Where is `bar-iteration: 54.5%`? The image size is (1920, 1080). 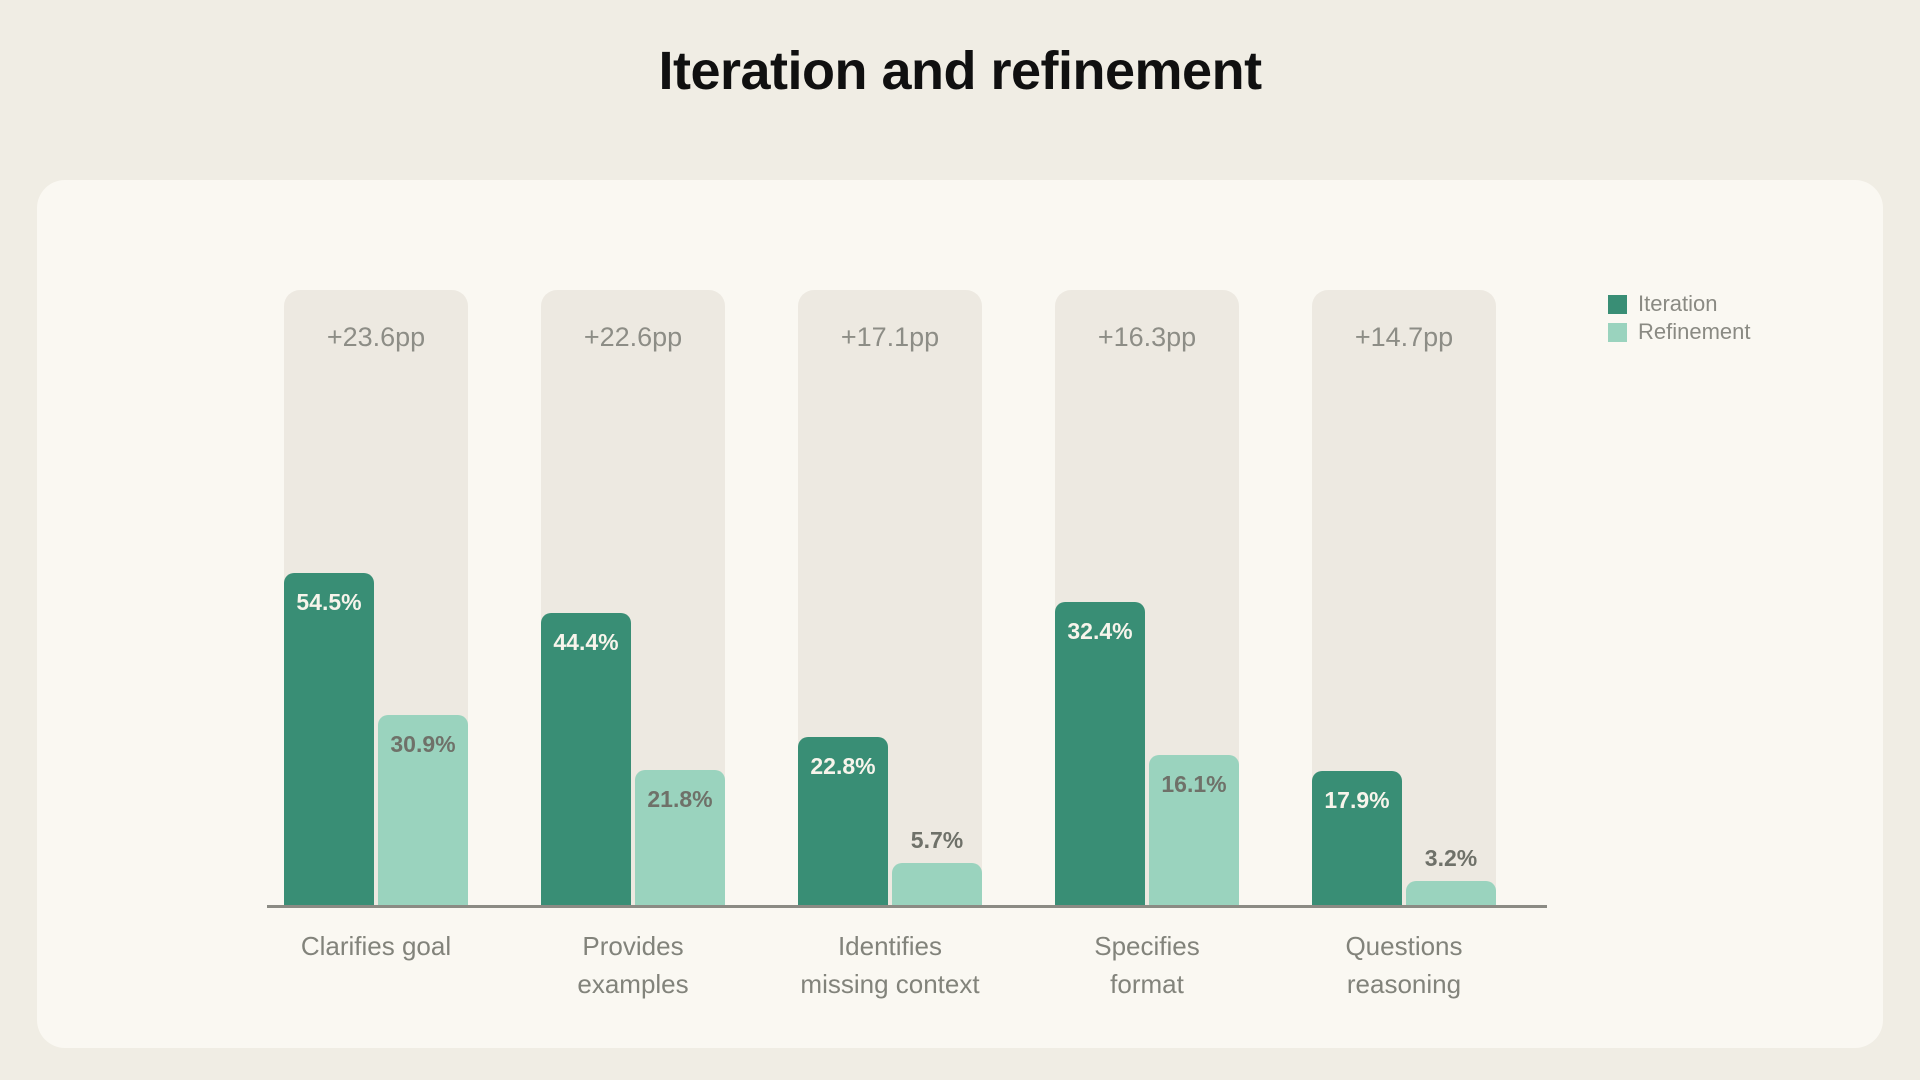
bar-iteration: 54.5% is located at coordinates (329, 740).